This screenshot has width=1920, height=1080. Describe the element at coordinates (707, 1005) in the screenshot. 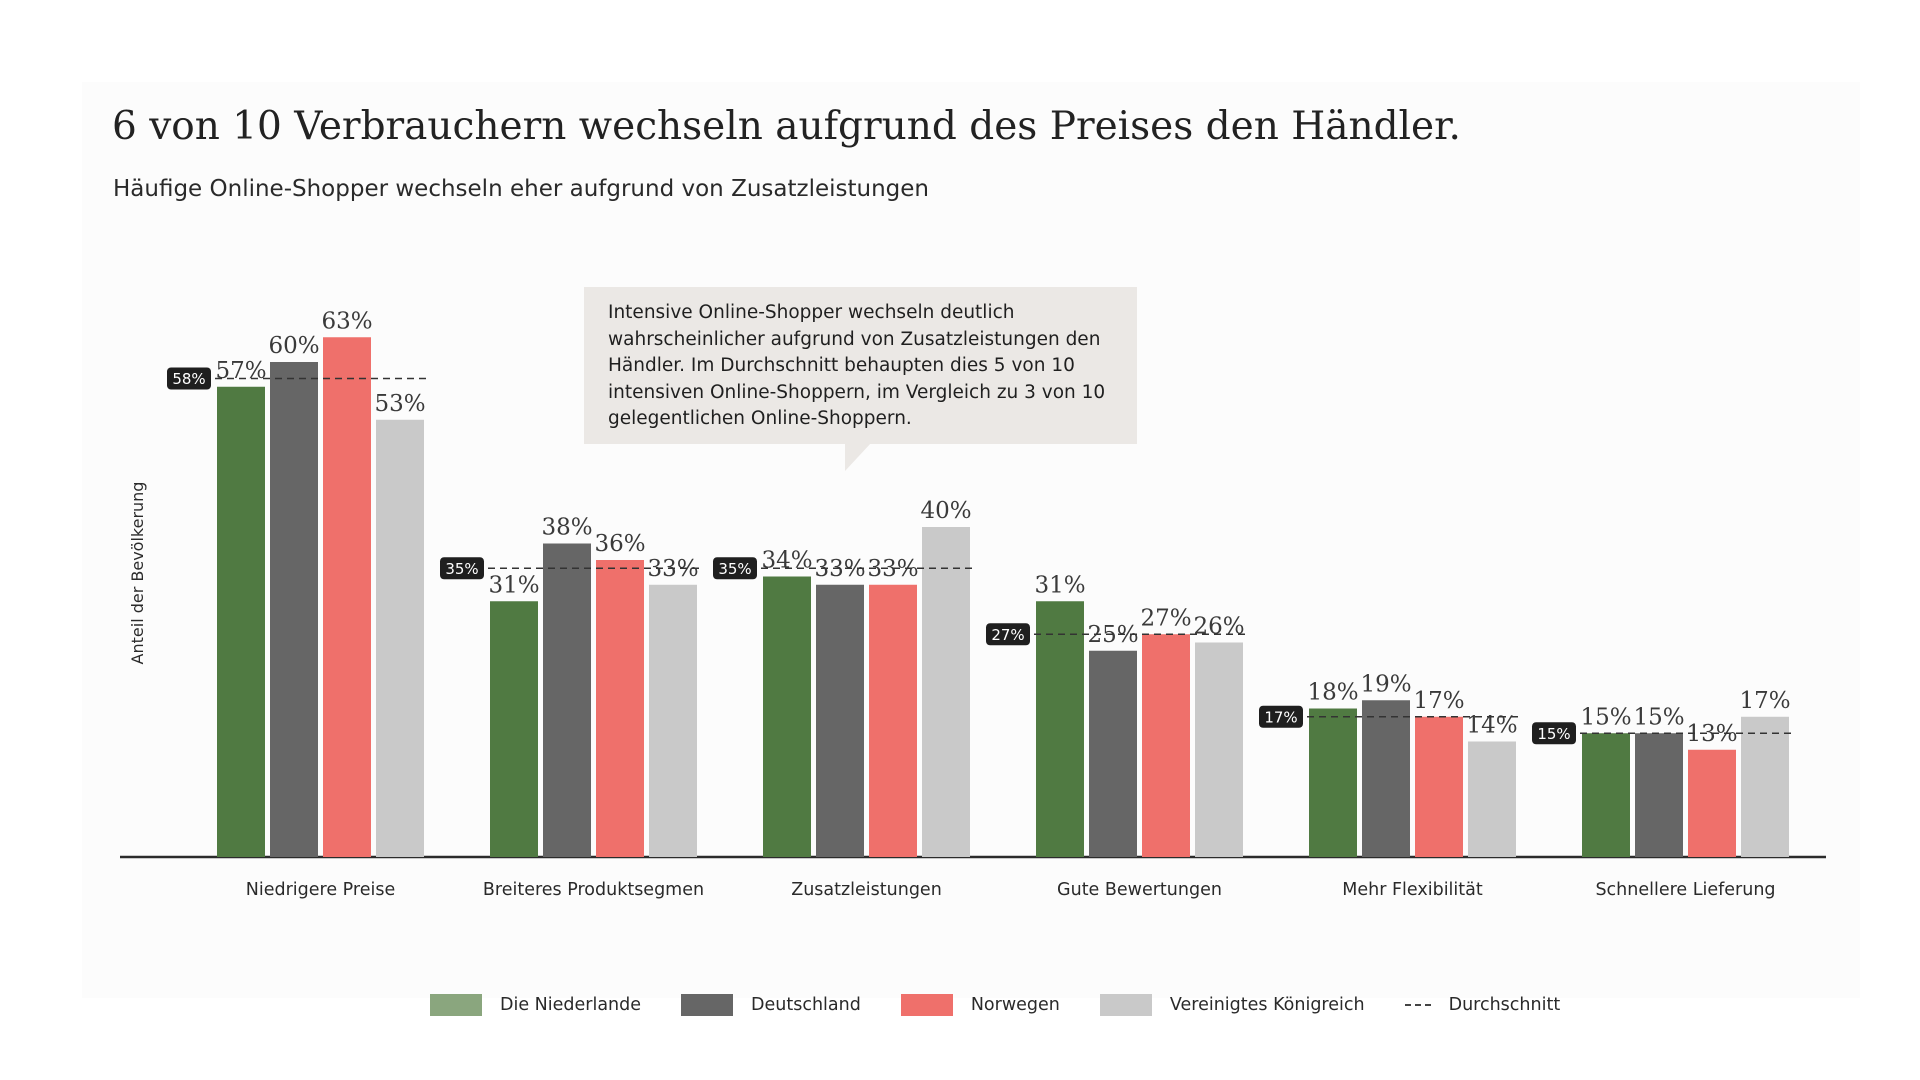

I see `legend-swatch-deutschland` at that location.